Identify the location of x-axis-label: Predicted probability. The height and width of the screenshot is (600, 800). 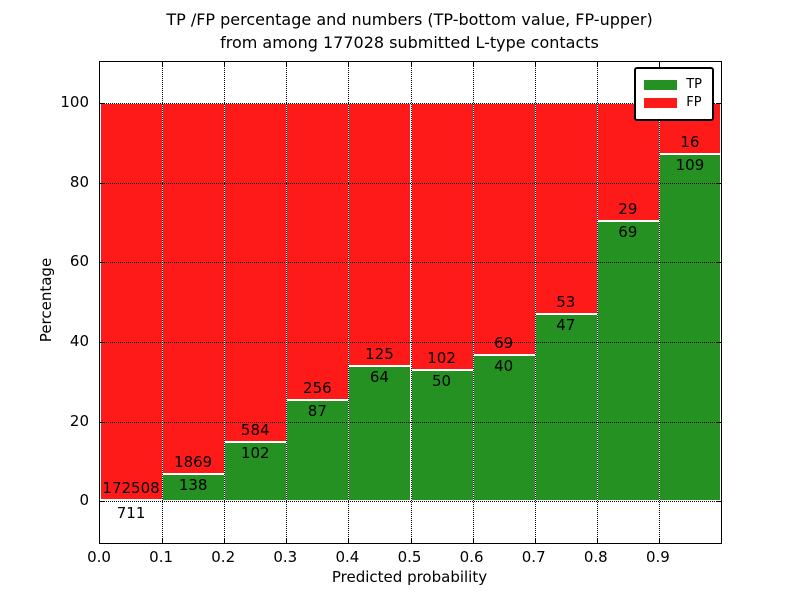
(409, 577).